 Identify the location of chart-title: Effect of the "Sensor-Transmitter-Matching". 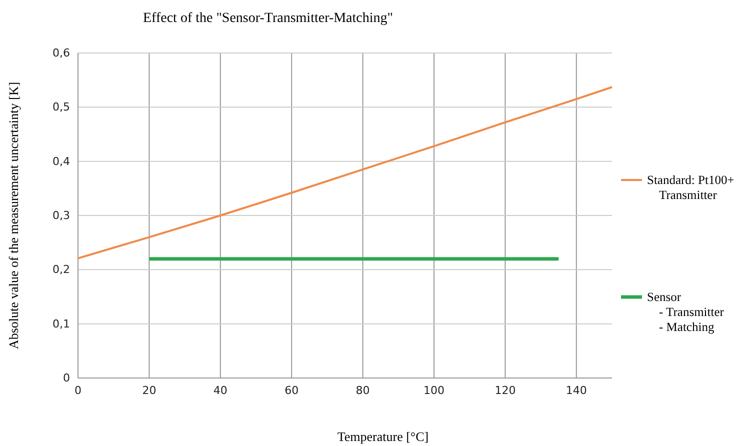
(268, 18).